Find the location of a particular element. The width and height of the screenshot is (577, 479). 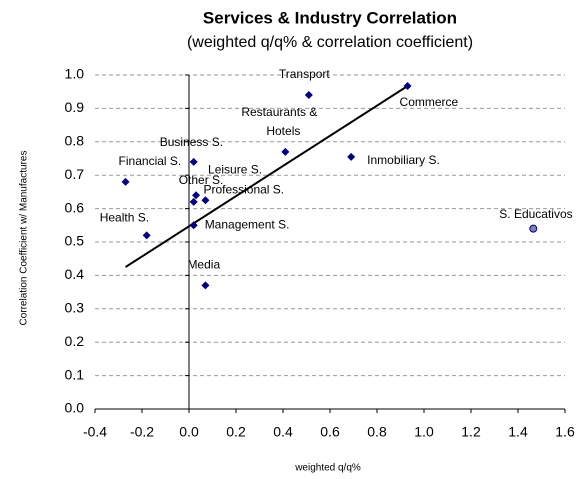

y-tick-label: 0.5 is located at coordinates (75, 241).